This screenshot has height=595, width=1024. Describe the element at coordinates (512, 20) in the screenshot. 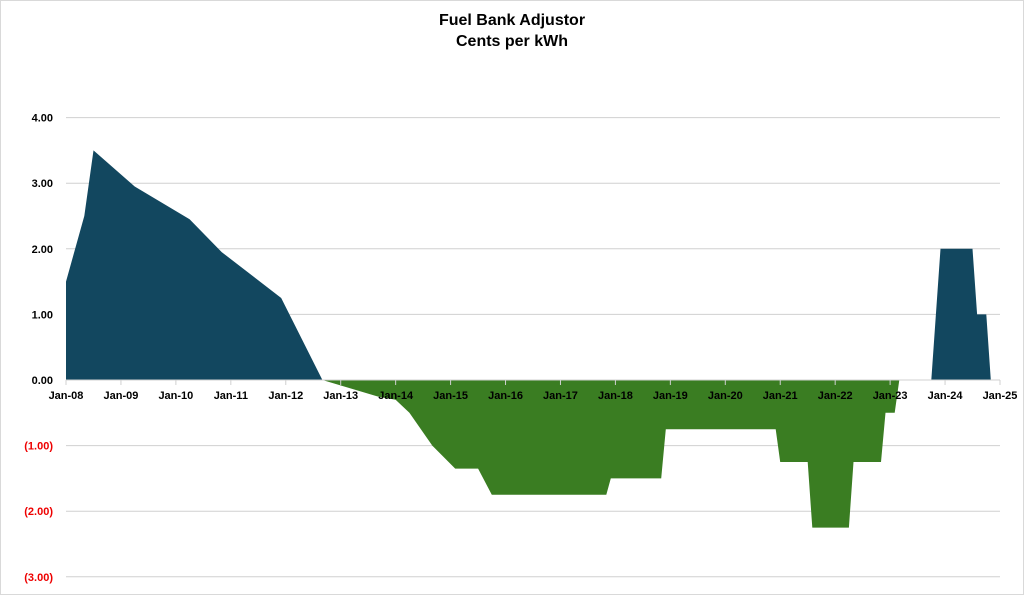

I see `chart-title-line1: Fuel Bank Adjustor` at that location.